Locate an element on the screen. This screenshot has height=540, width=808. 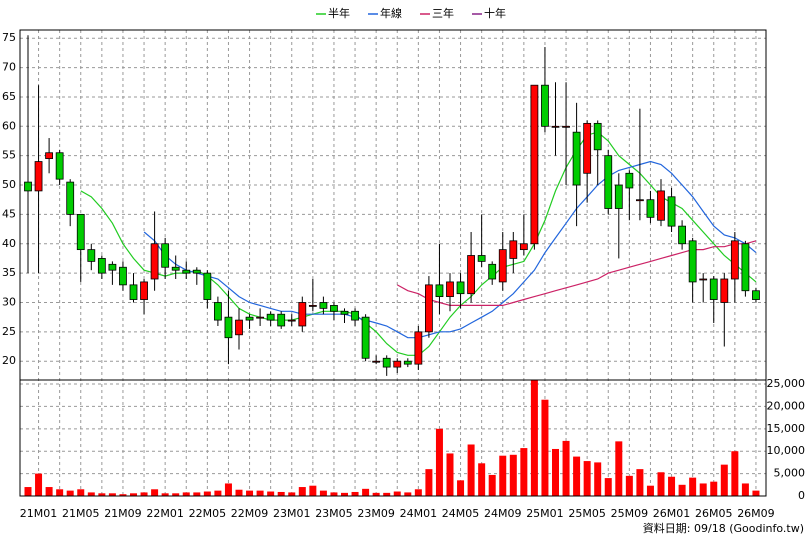
y-tick-label: 30 is located at coordinates (9, 301).